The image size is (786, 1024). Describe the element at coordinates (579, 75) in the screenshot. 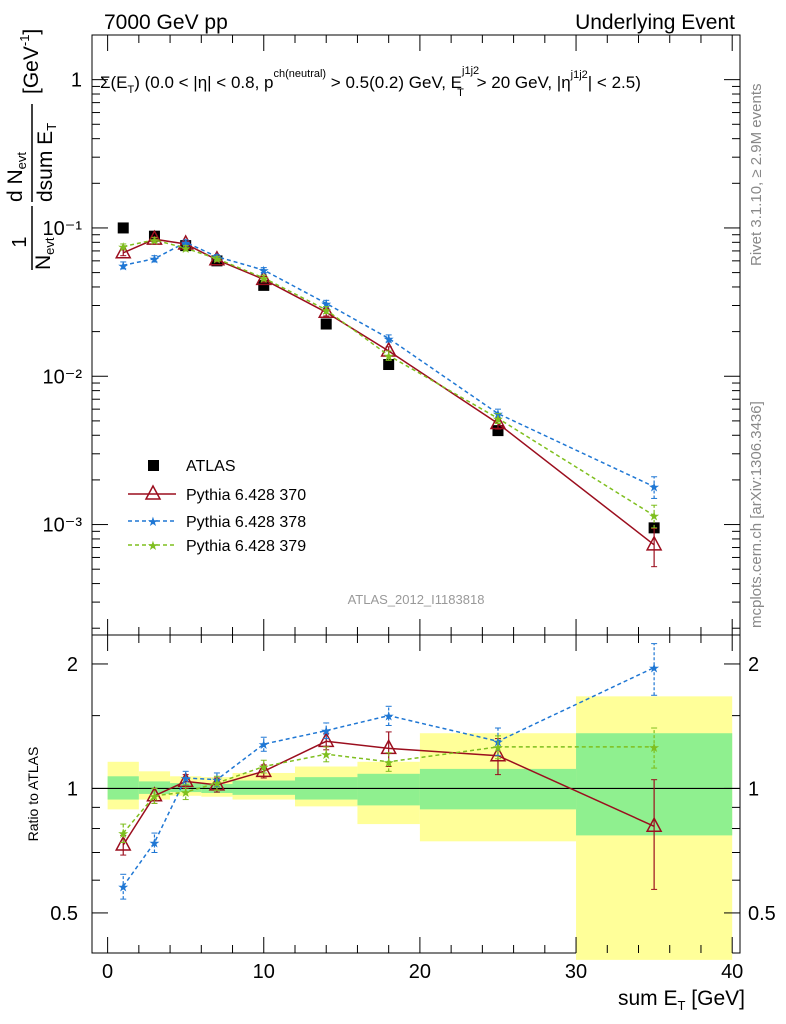

I see `cut-part-4-sup: j1j2` at that location.